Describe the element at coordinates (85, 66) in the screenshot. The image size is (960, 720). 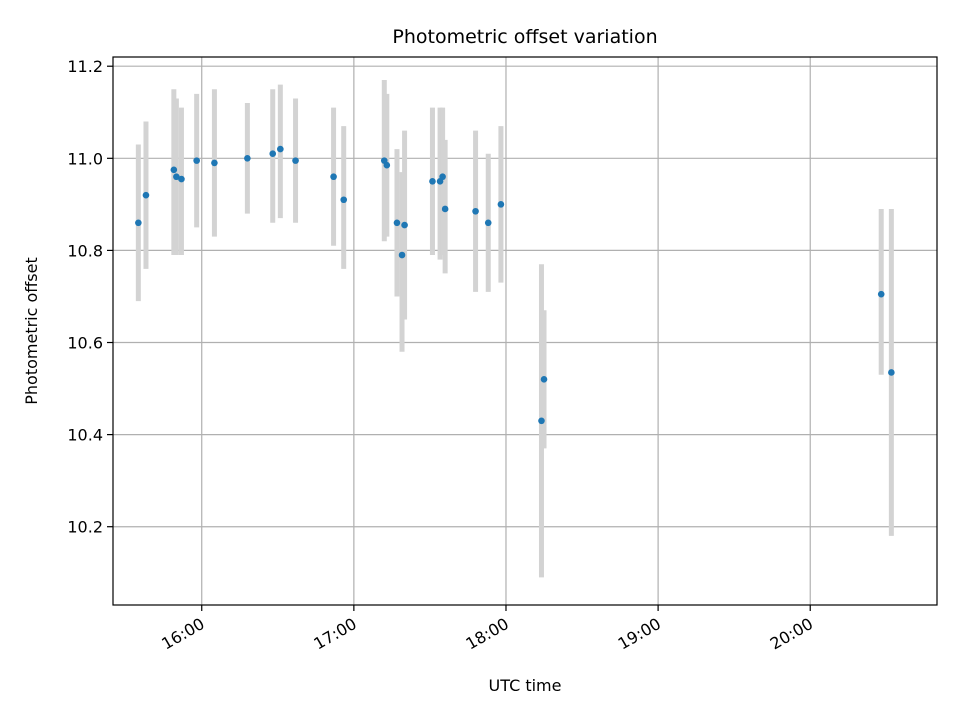
I see `y-tick-label: 11.2` at that location.